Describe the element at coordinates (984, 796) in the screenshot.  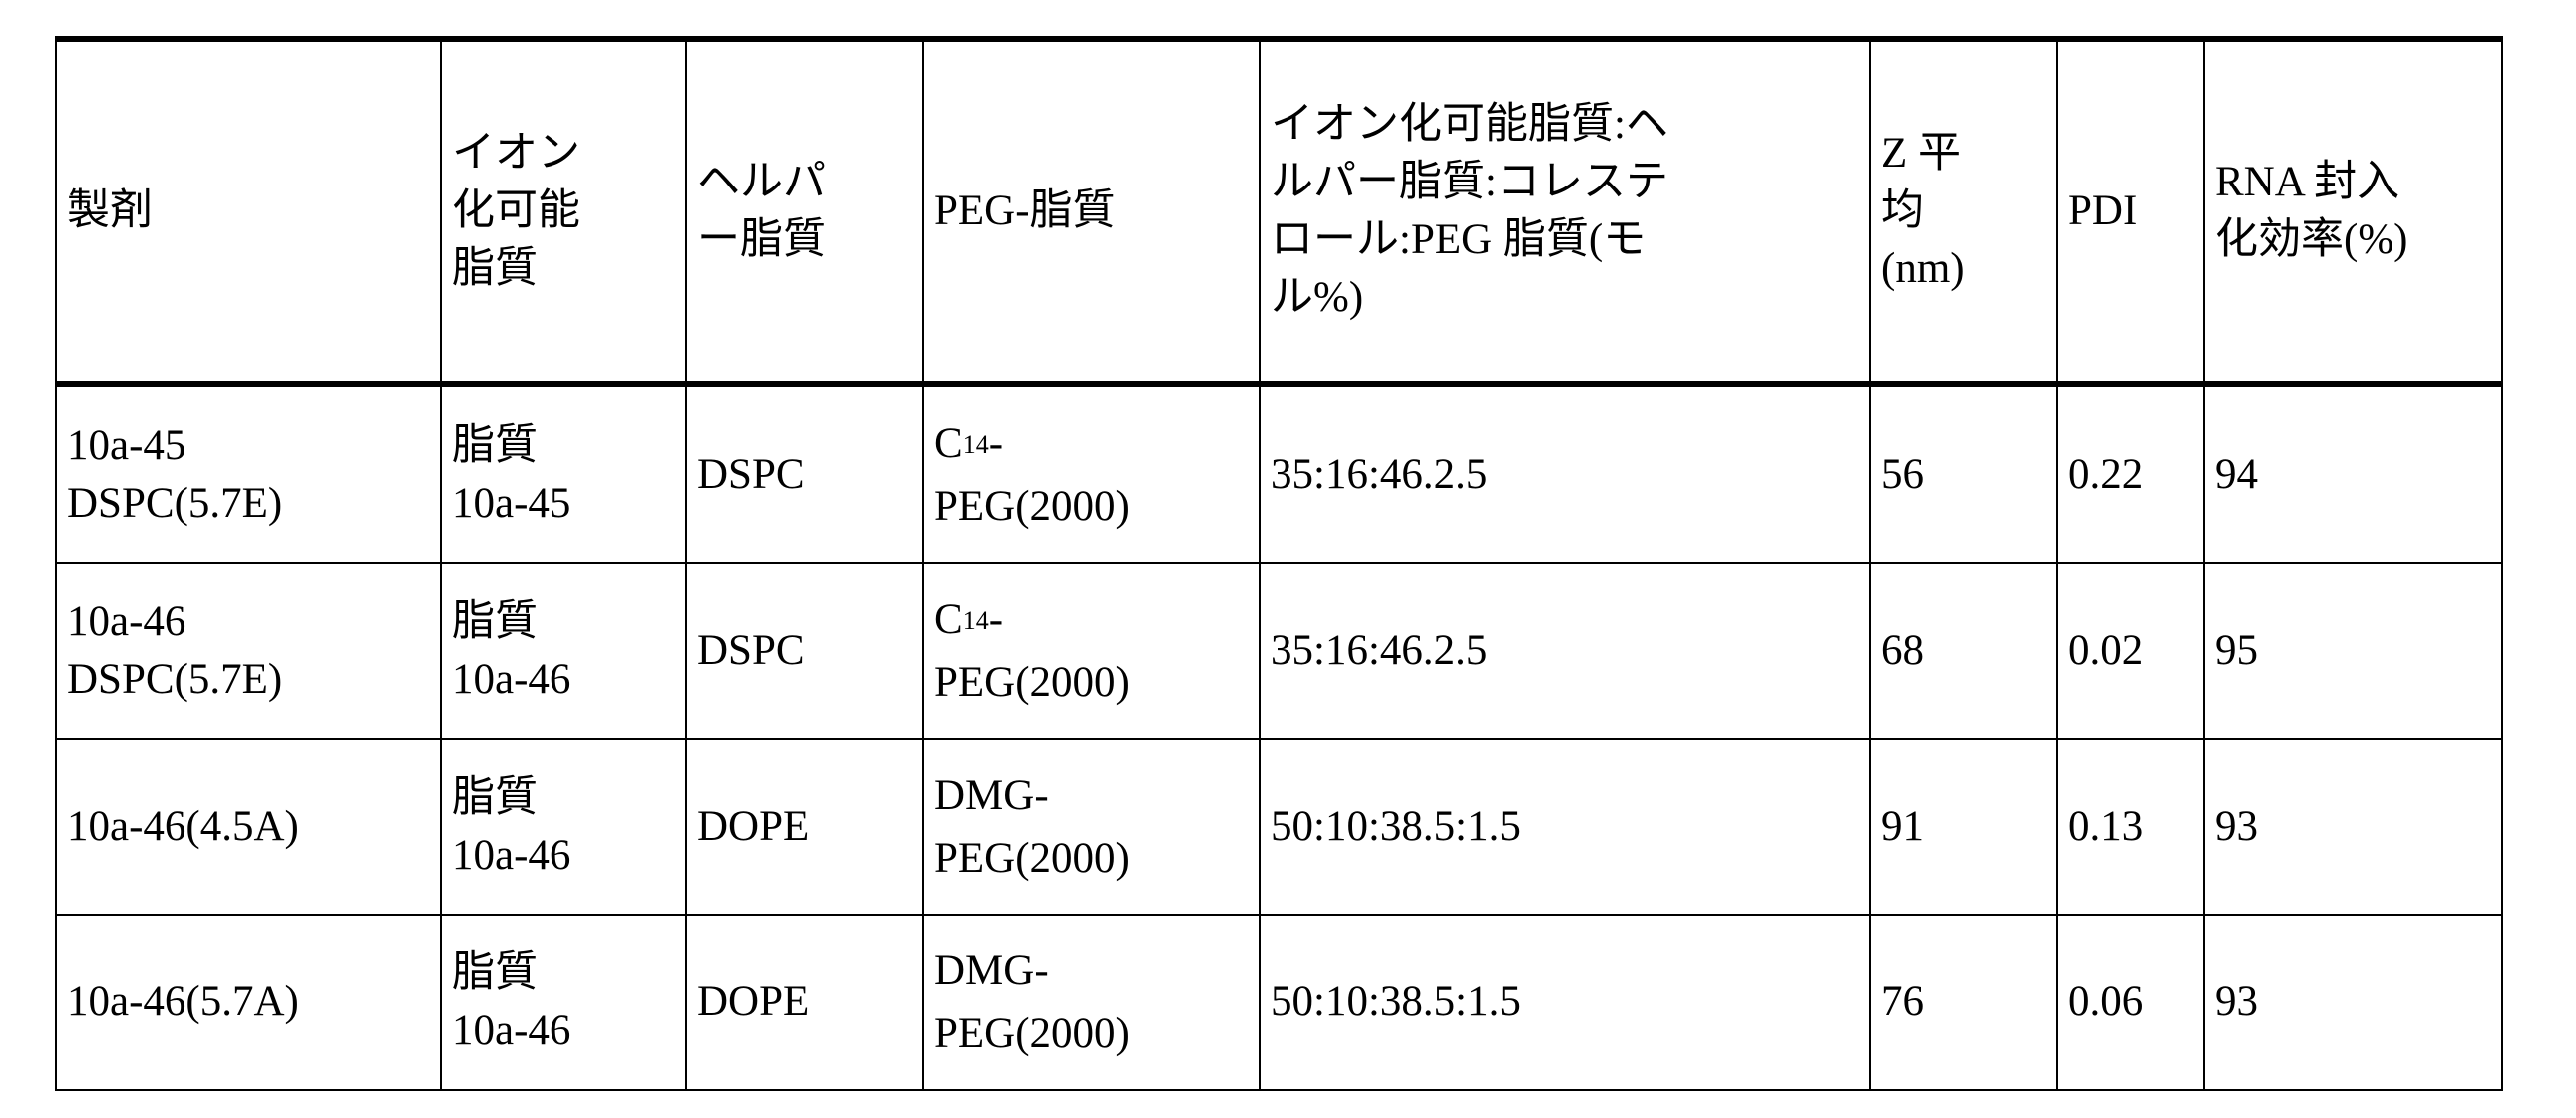
I see `peg-prefix: DMG` at that location.